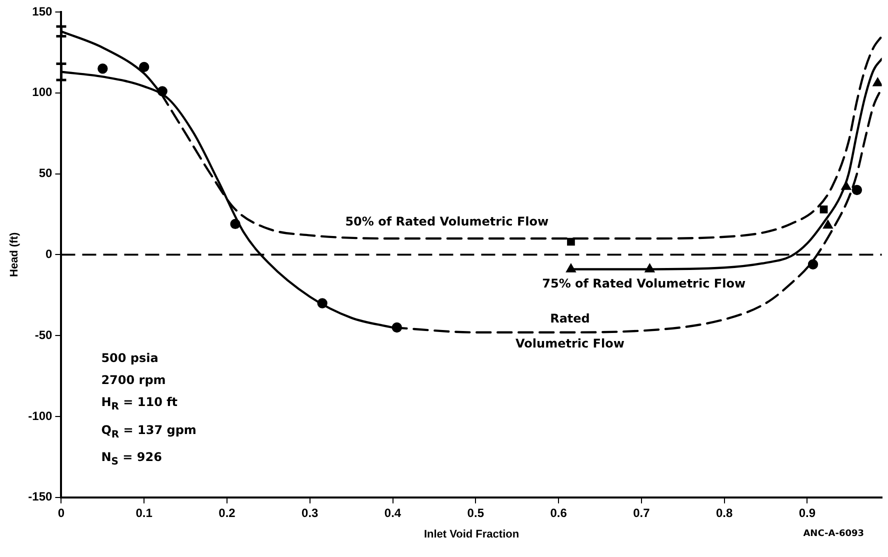 The width and height of the screenshot is (888, 557). Describe the element at coordinates (144, 513) in the screenshot. I see `x-tick-label: 0.1` at that location.